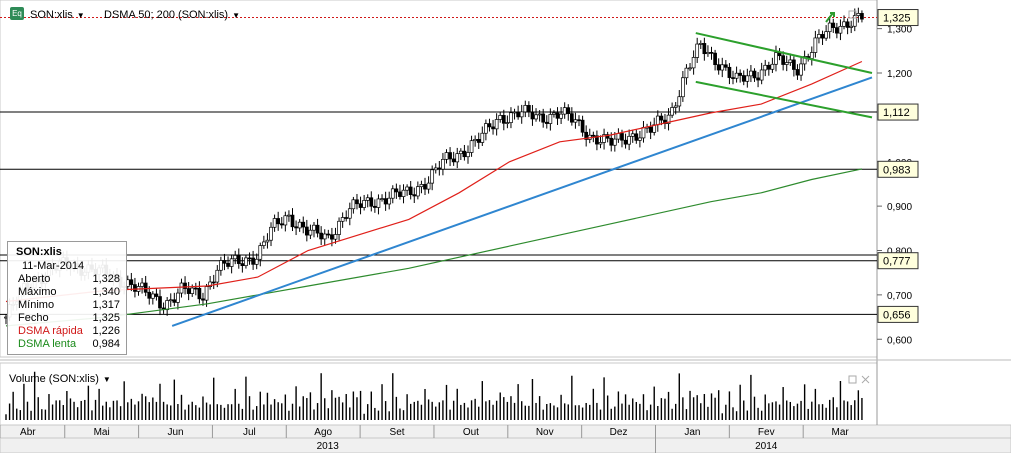 This screenshot has height=453, width=1011. What do you see at coordinates (784, 53) in the screenshot?
I see `green-trendline` at bounding box center [784, 53].